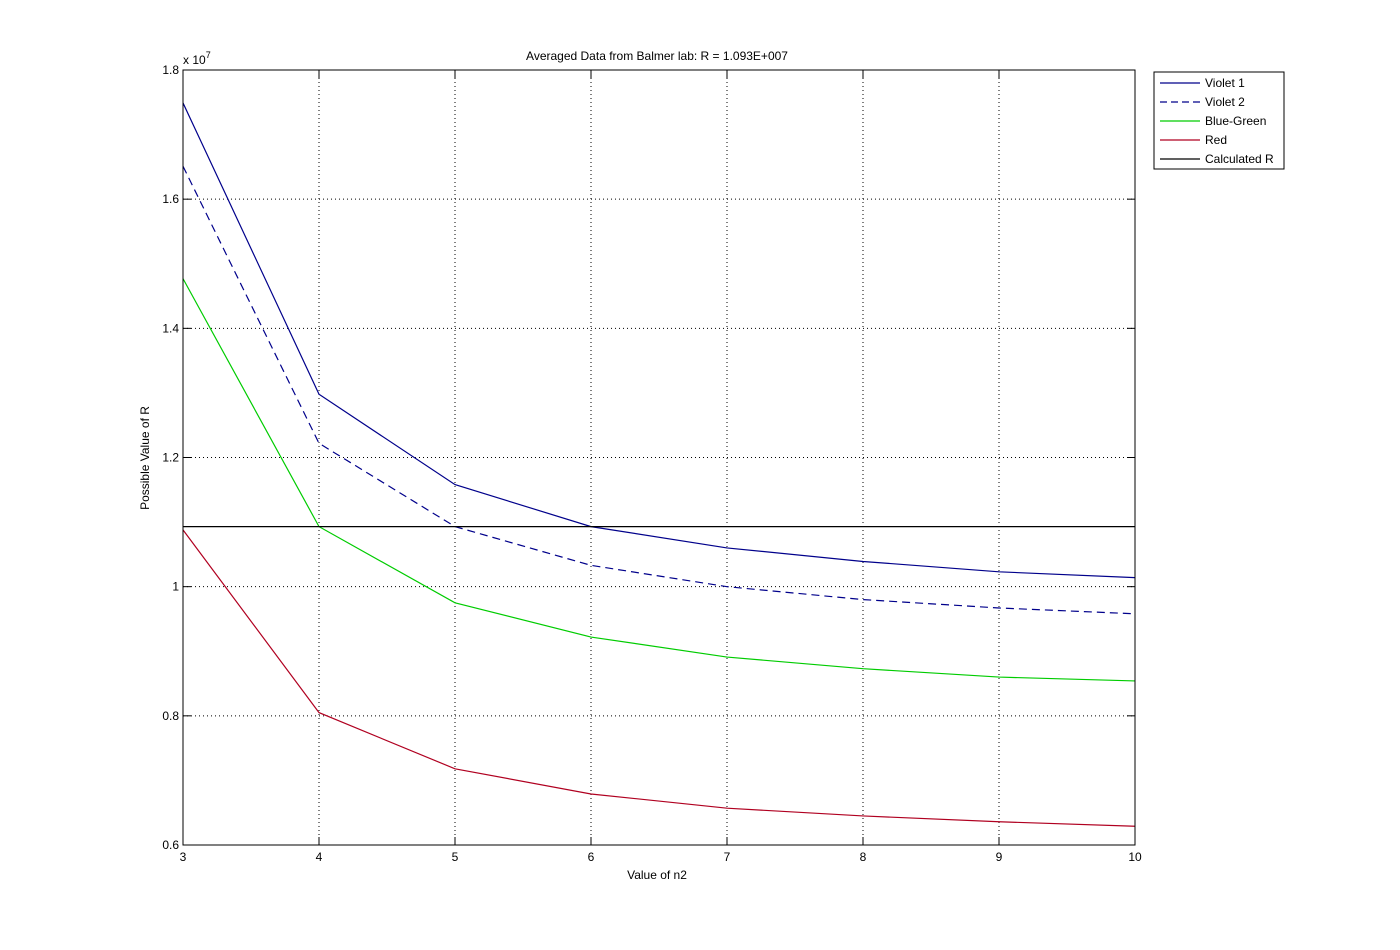 The width and height of the screenshot is (1400, 950). I want to click on x-tick-labels: 3 4 5 6 7 8 9 10, so click(661, 857).